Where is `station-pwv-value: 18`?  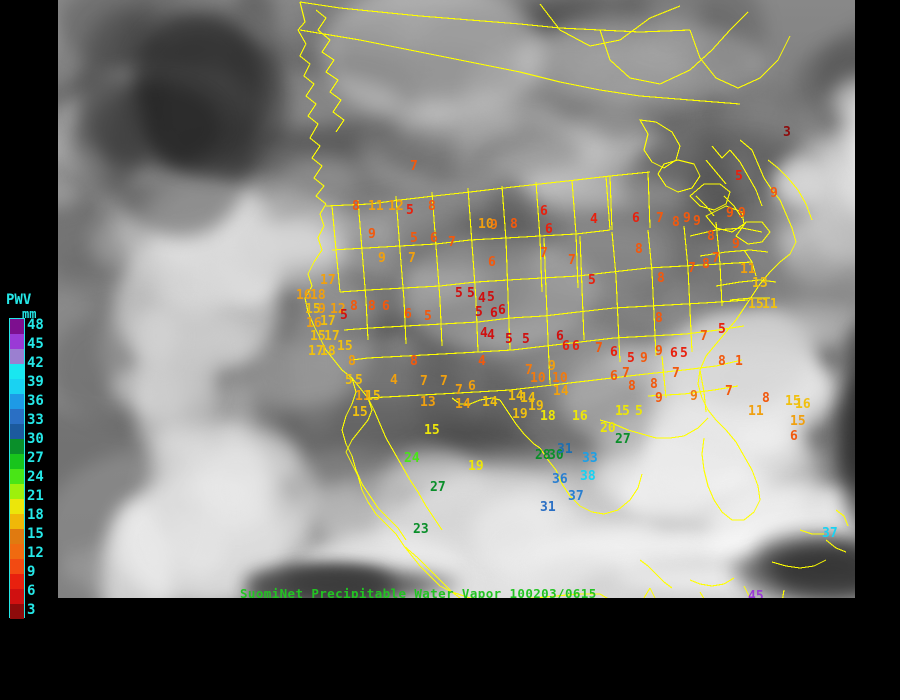
station-pwv-value: 18 is located at coordinates (328, 351).